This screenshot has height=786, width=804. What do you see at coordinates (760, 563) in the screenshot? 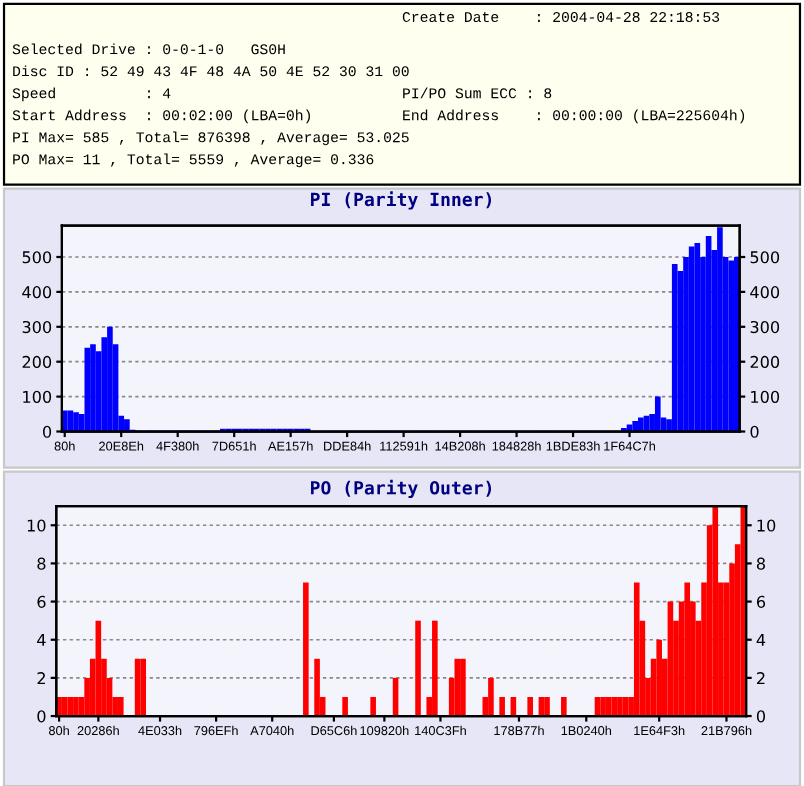
I see `y2-tick-label: 8` at bounding box center [760, 563].